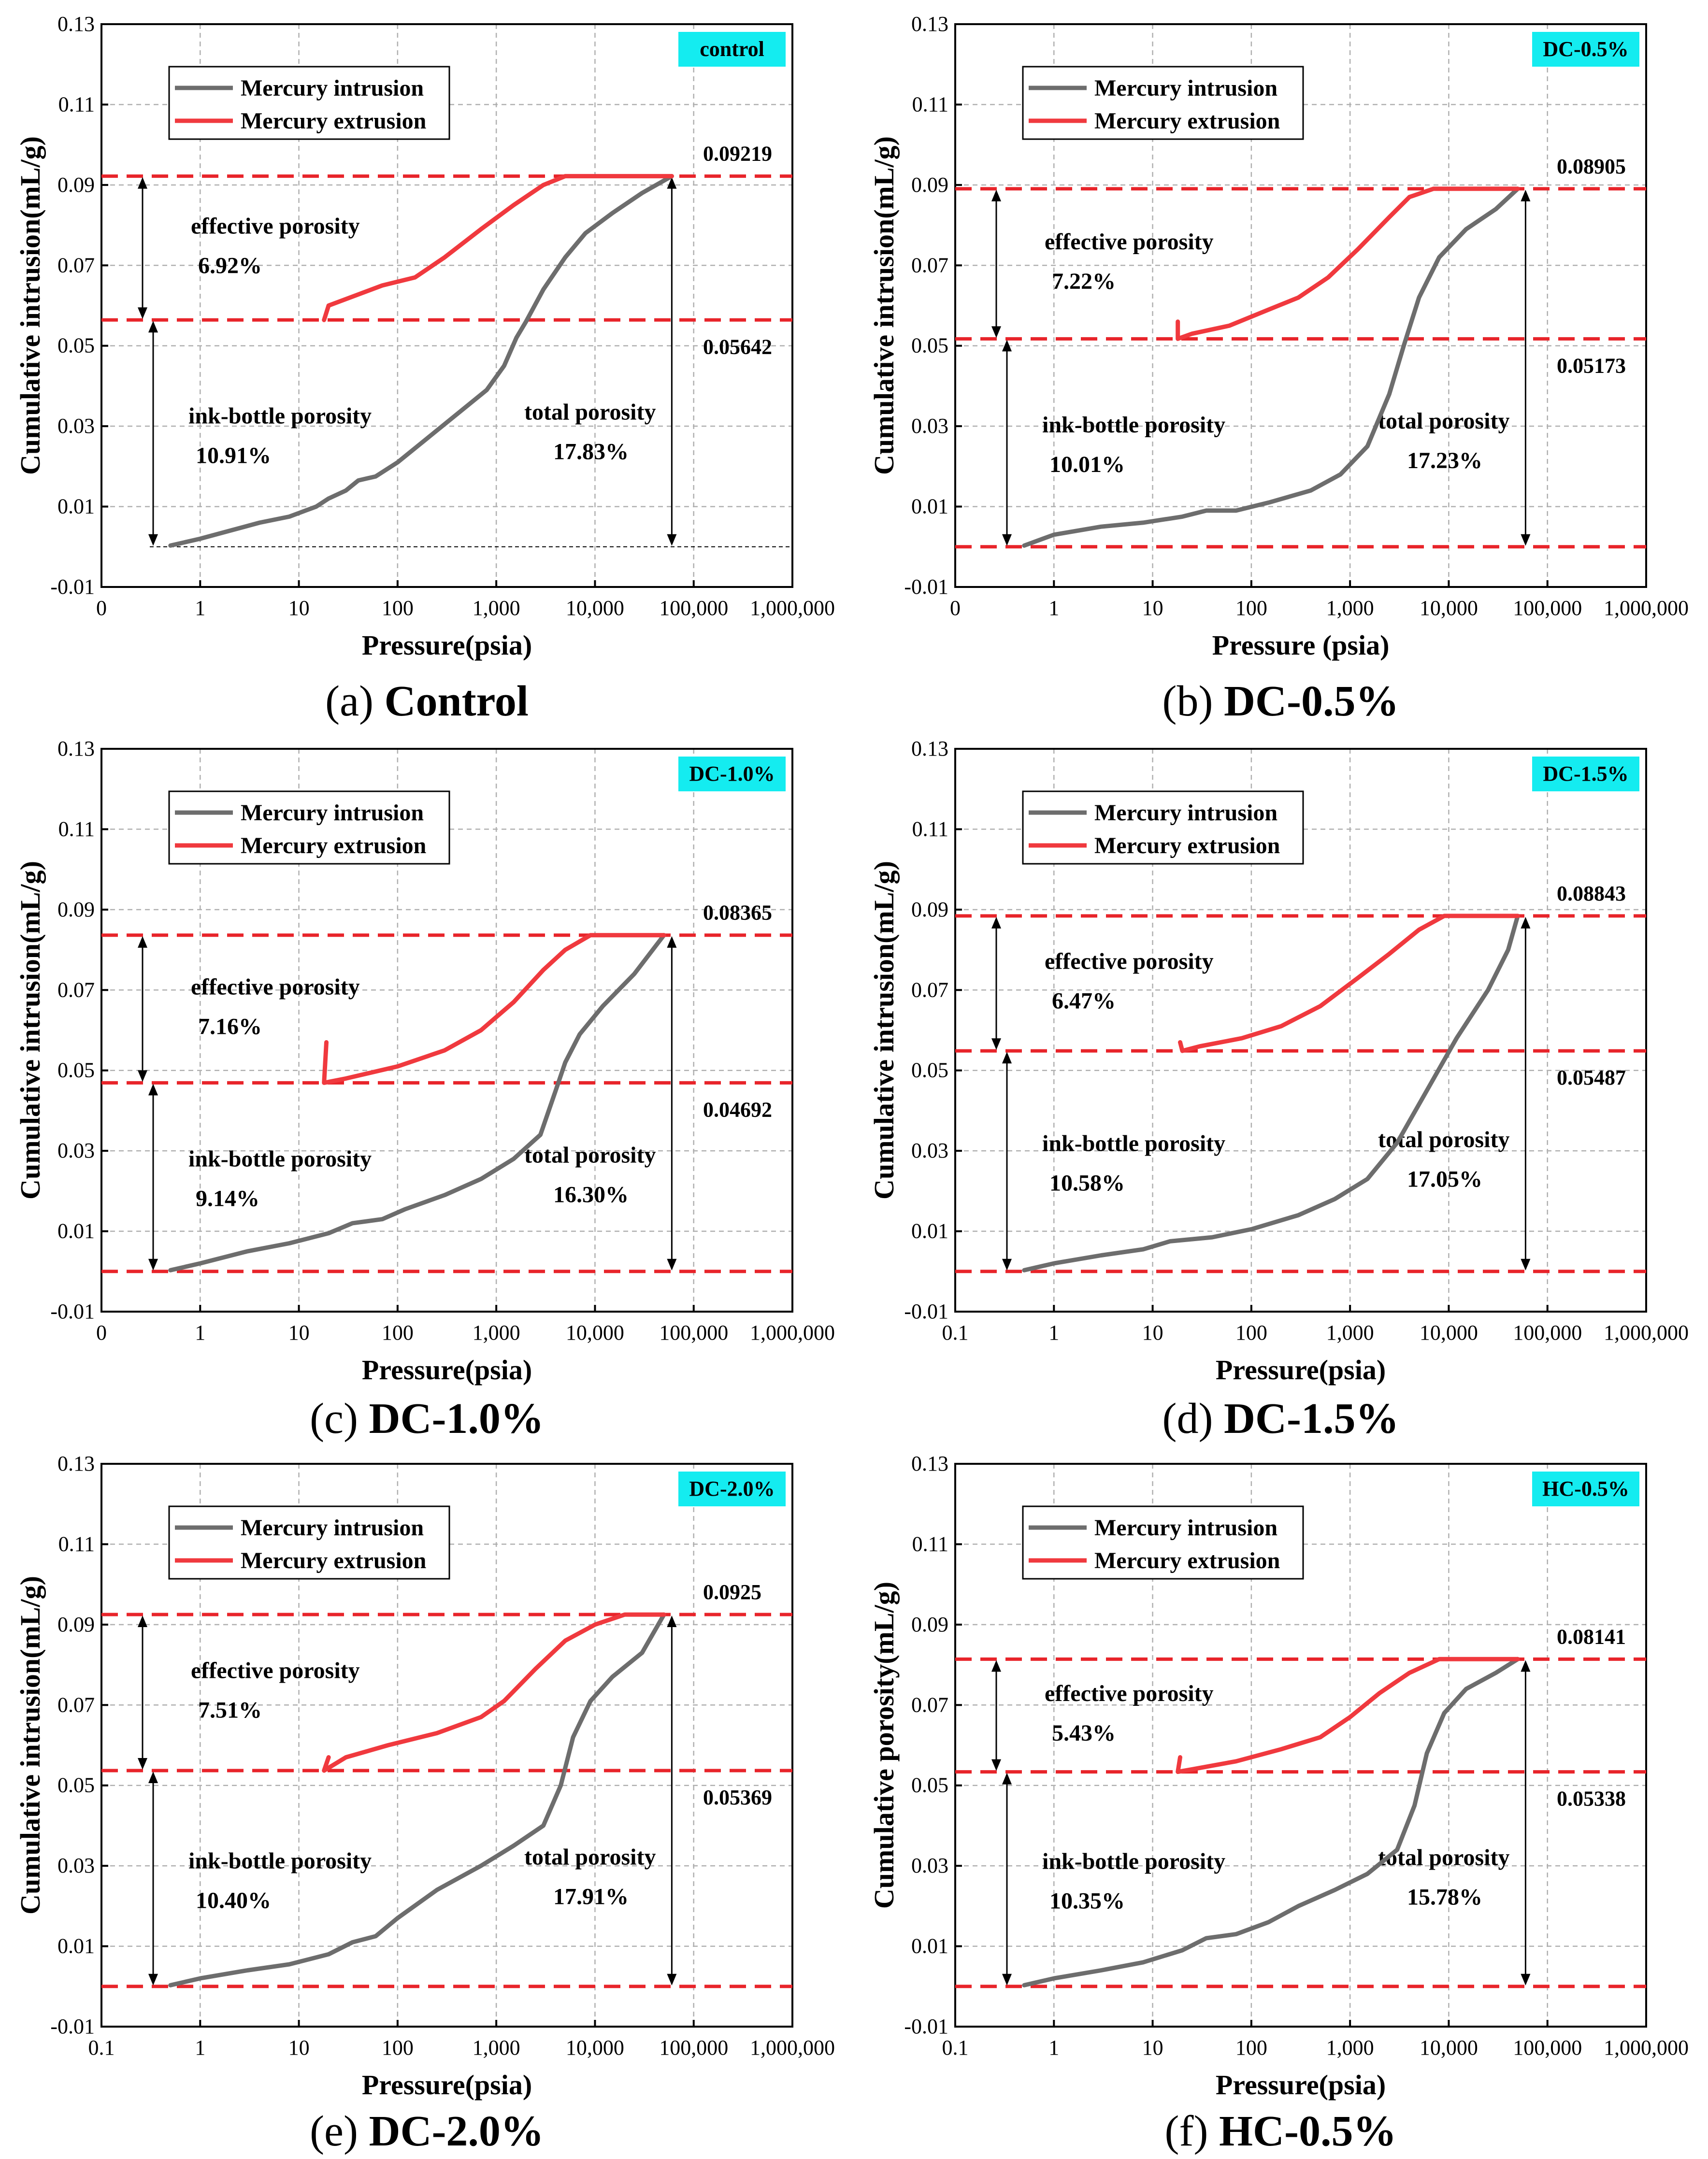  Describe the element at coordinates (1585, 1489) in the screenshot. I see `sample-badge-label: HC-0.5%` at that location.